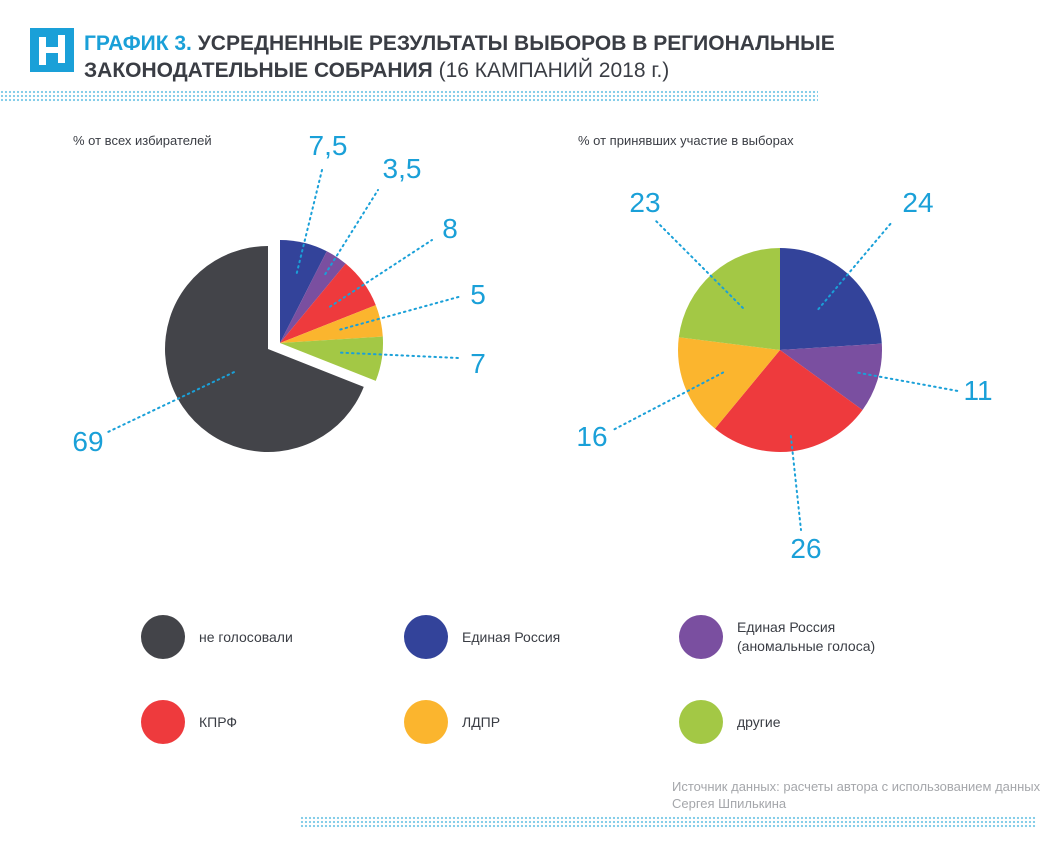 The width and height of the screenshot is (1060, 846). Describe the element at coordinates (686, 140) in the screenshot. I see `right-chart-subtitle: % от принявших участие в выборах` at that location.